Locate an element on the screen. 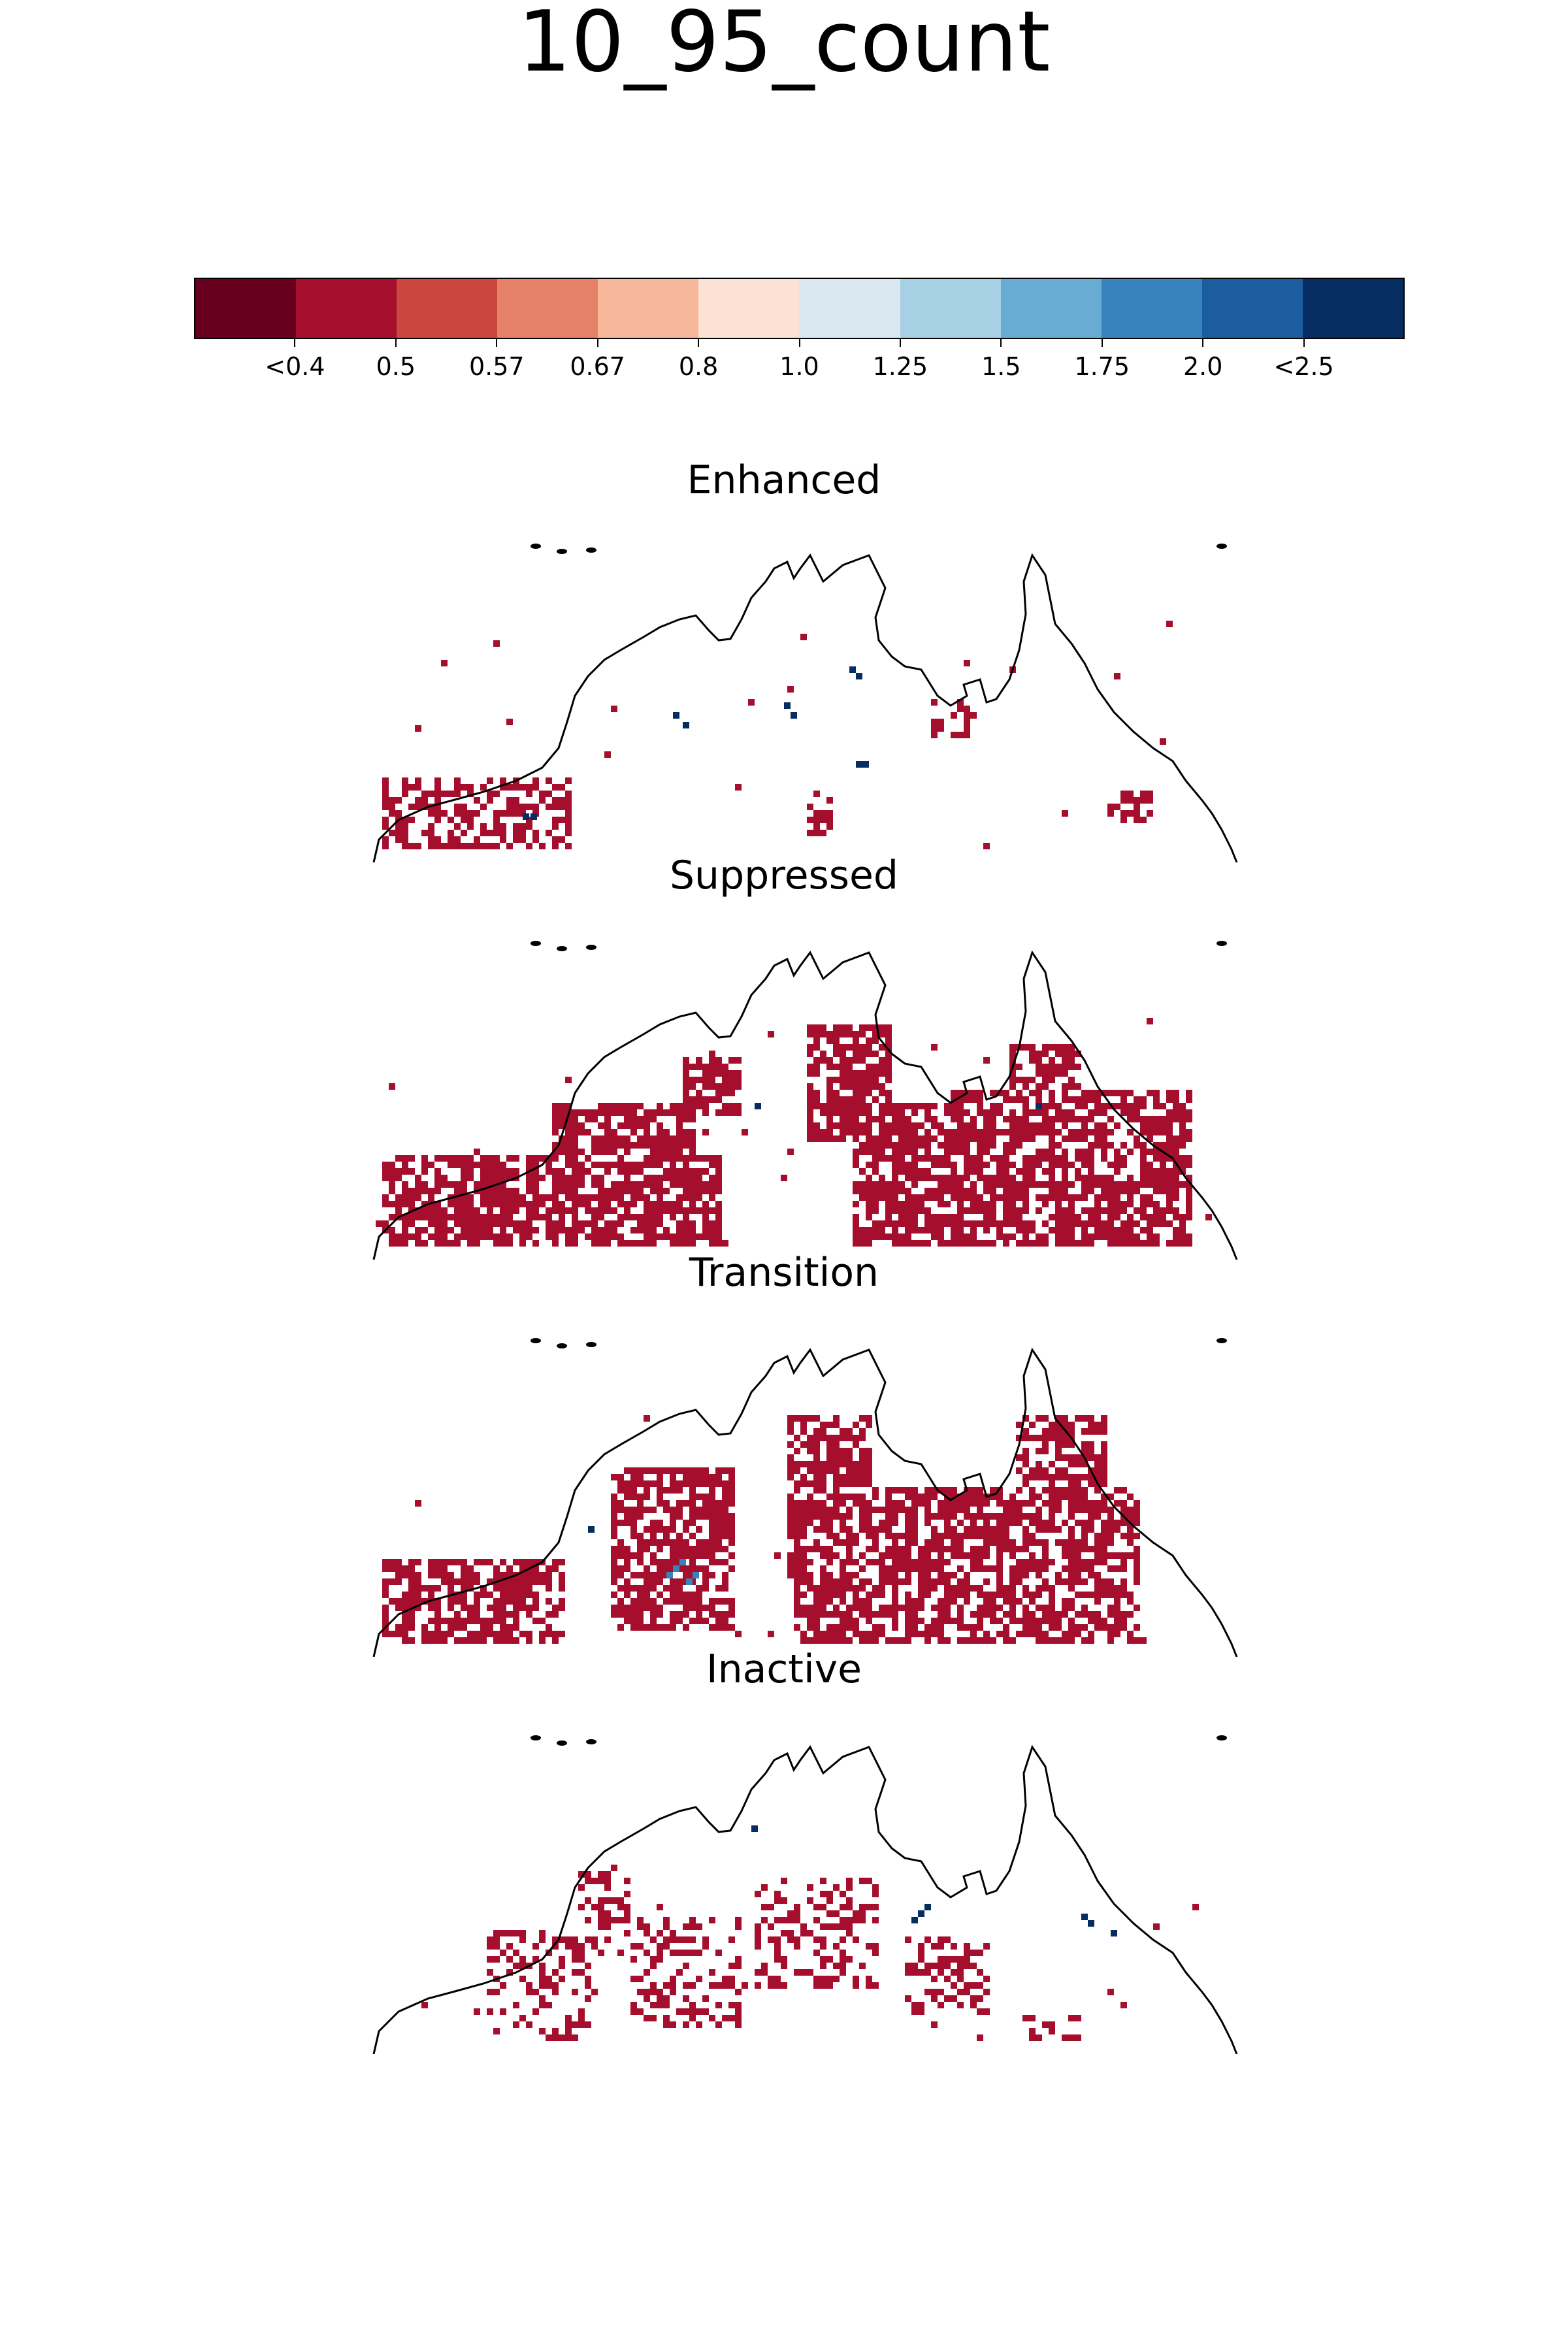  colorbar-tick-label: 1.75 is located at coordinates (1102, 366).